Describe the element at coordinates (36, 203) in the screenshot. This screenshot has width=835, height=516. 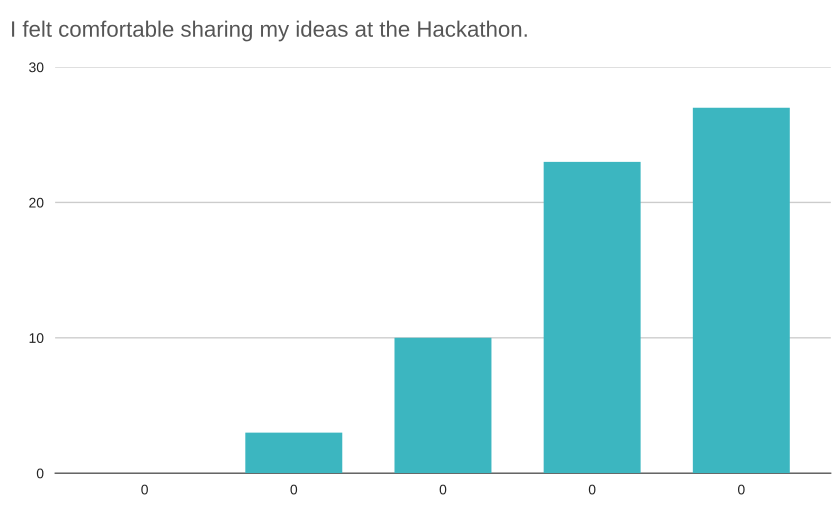
I see `y-tick-label: 20` at that location.